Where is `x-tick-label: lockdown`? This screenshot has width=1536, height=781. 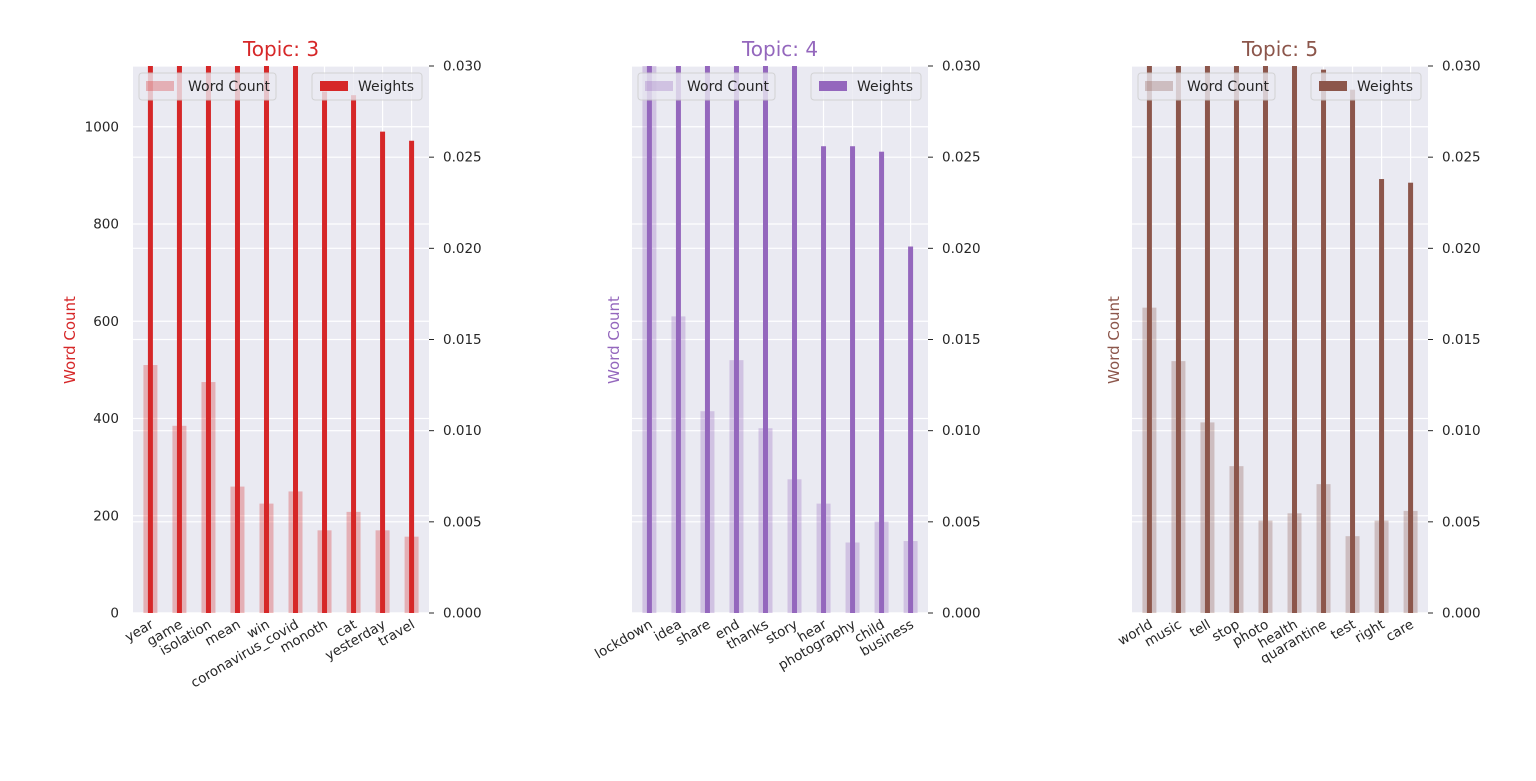
x-tick-label: lockdown is located at coordinates (623, 640).